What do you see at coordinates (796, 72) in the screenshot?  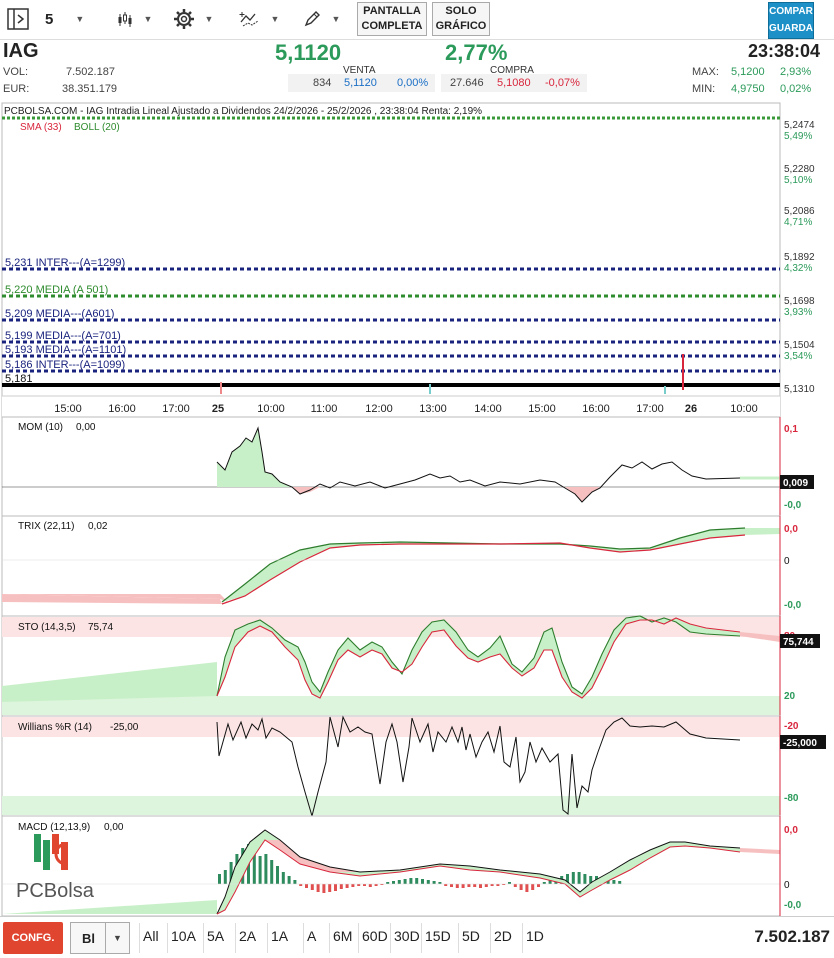 I see `max-percent: 2,93%` at bounding box center [796, 72].